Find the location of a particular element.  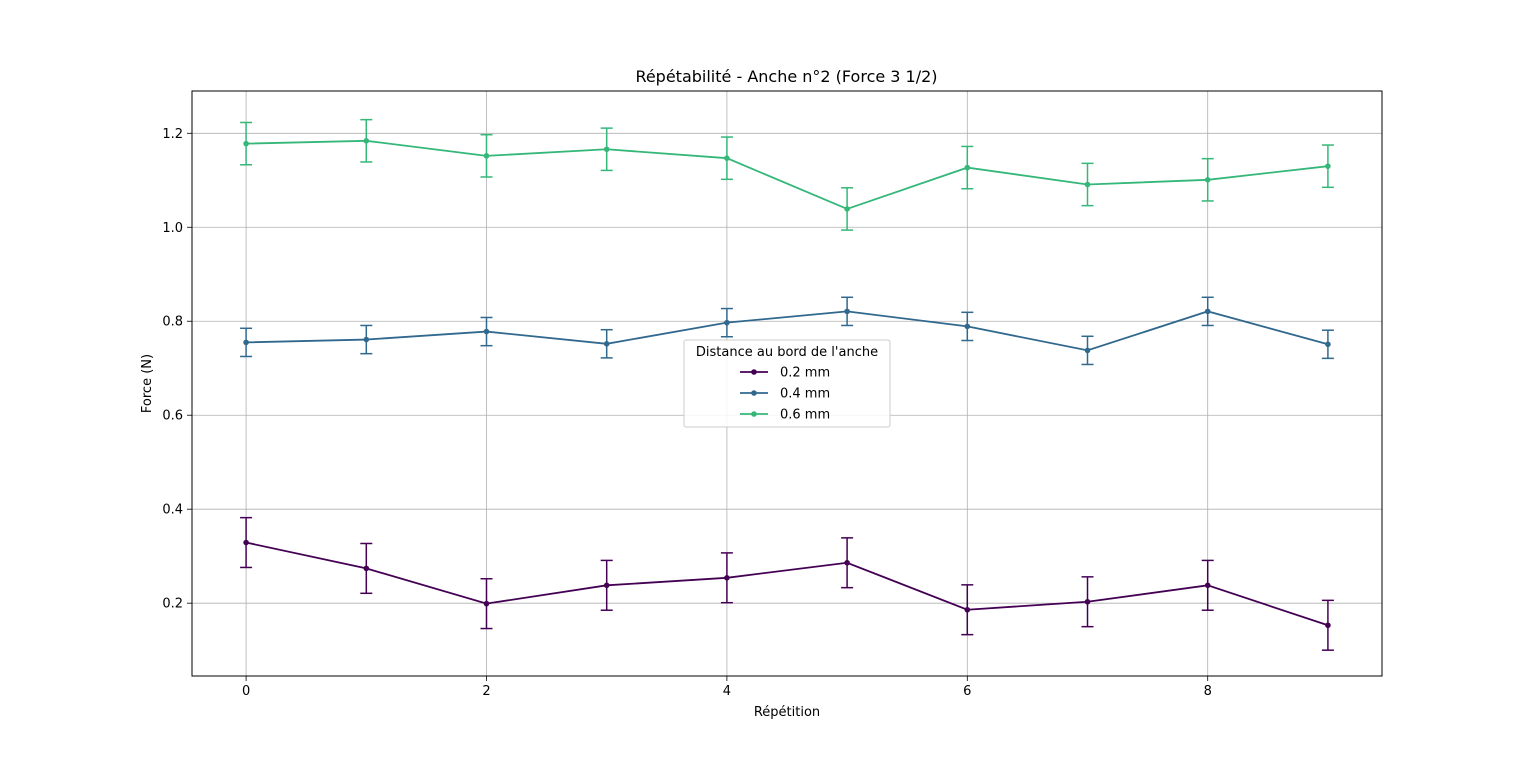

y-tick-label: 1.2 is located at coordinates (172, 134).